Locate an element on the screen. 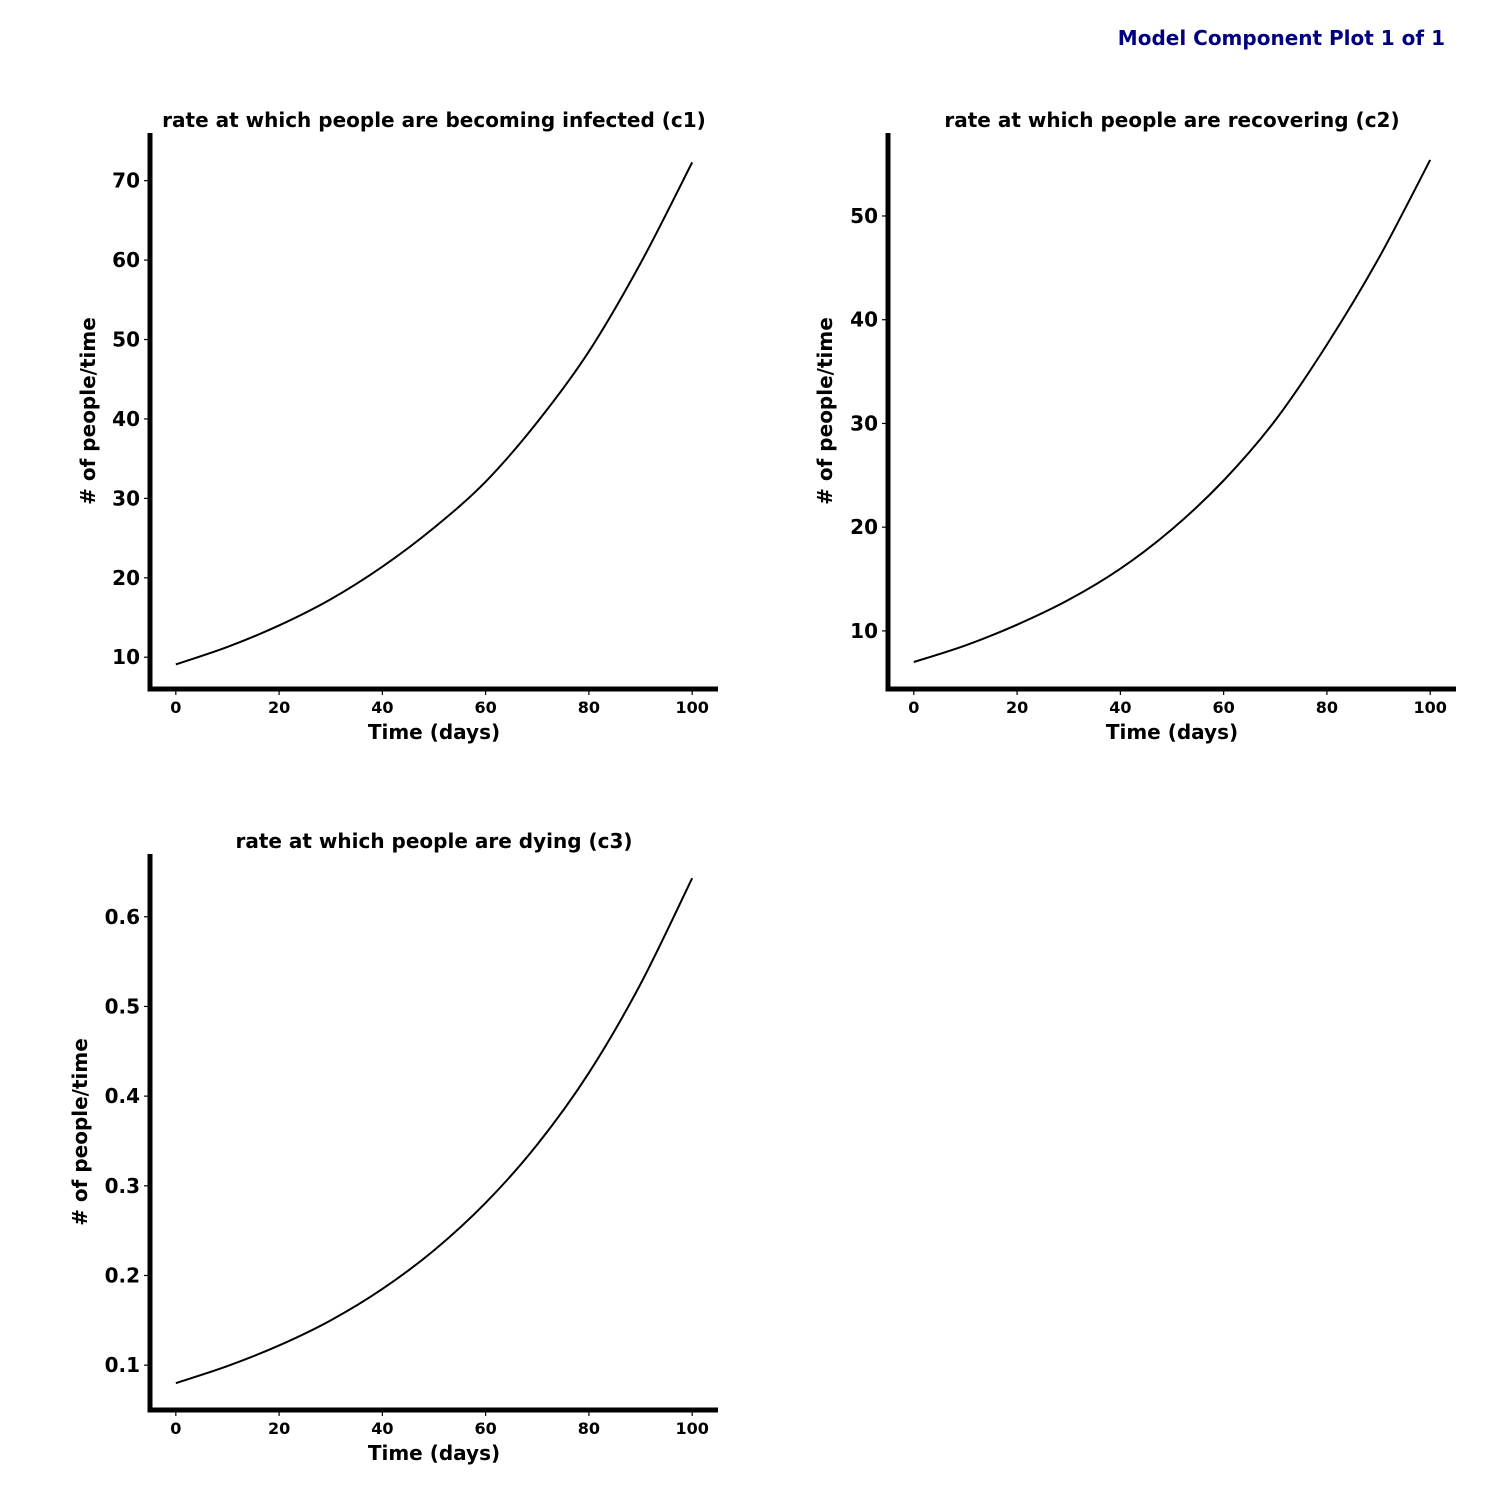 This screenshot has width=1500, height=1500. chart-title: rate at which people are dying (c3) is located at coordinates (433, 841).